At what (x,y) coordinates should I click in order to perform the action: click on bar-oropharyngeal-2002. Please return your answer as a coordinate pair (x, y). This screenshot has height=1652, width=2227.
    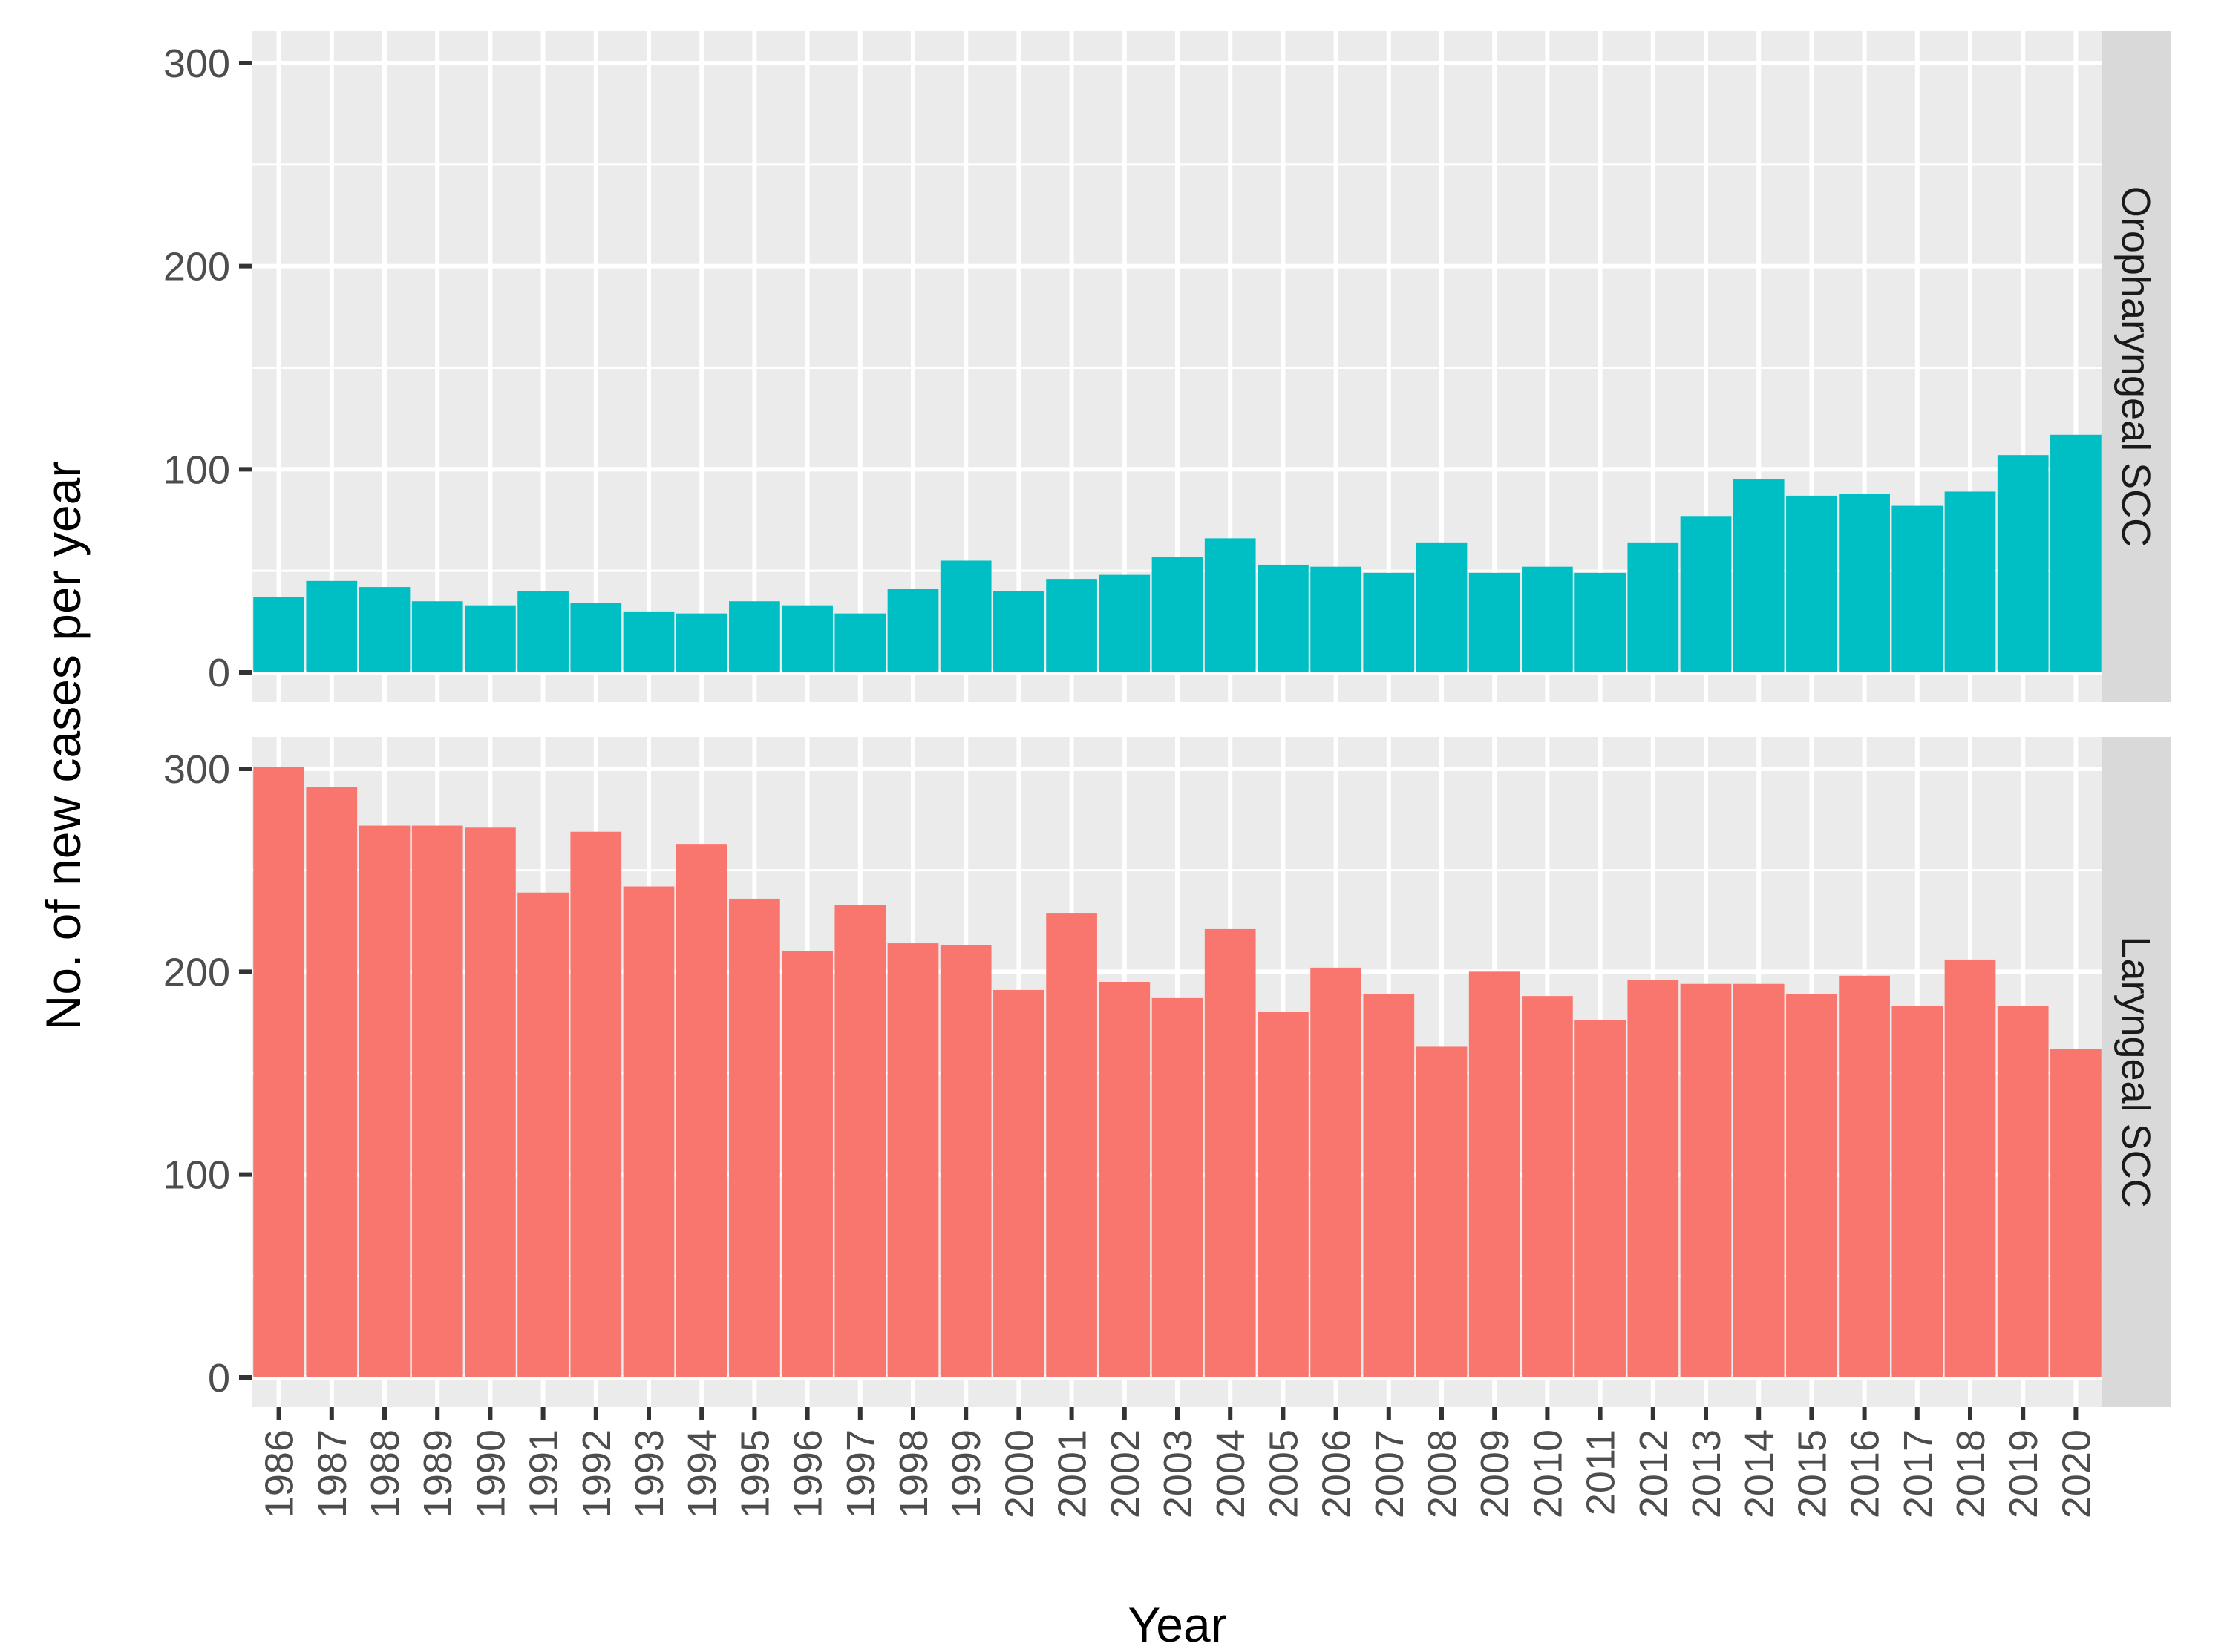
    Looking at the image, I should click on (1125, 623).